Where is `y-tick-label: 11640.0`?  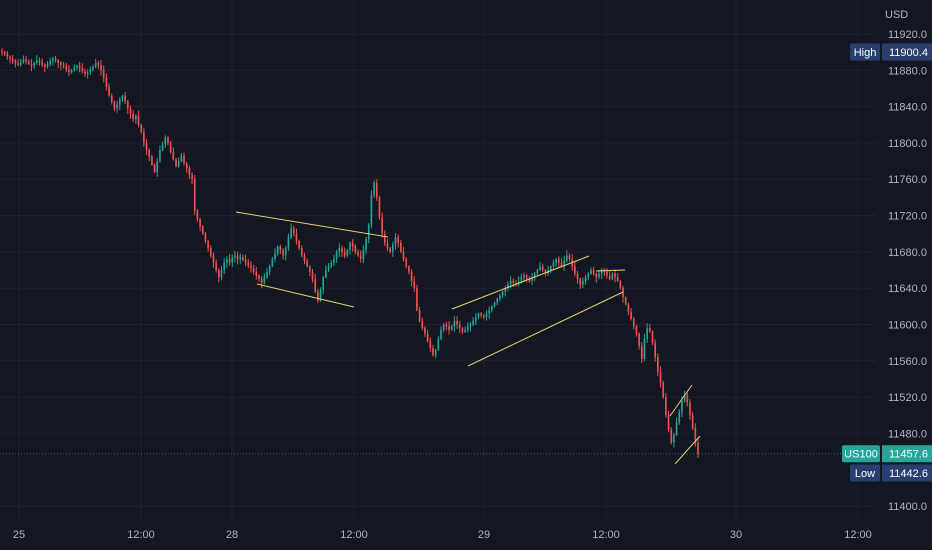 y-tick-label: 11640.0 is located at coordinates (907, 289).